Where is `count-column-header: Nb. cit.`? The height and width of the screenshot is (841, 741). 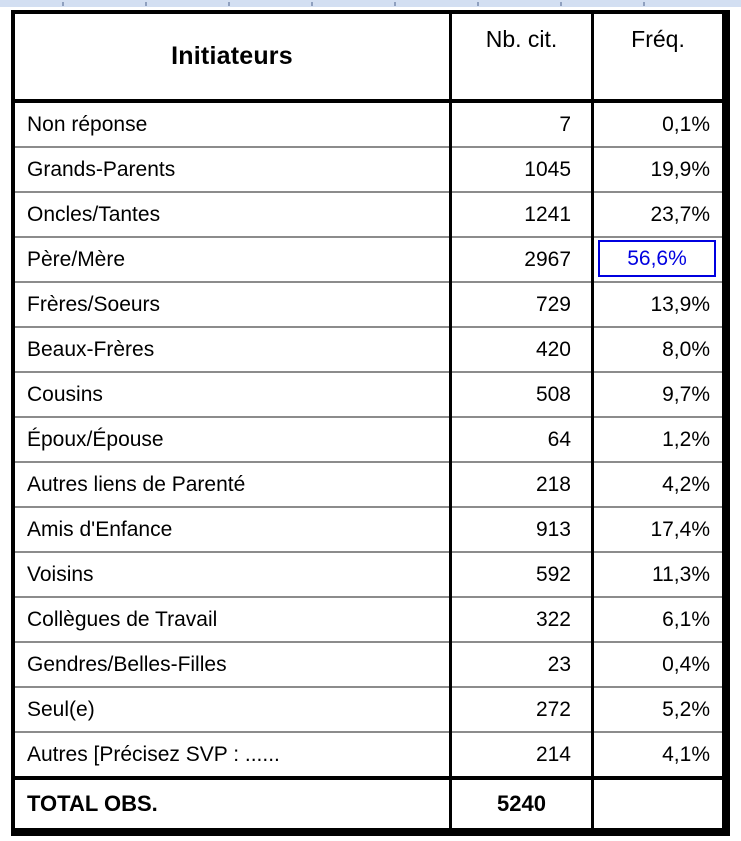
count-column-header: Nb. cit. is located at coordinates (521, 39).